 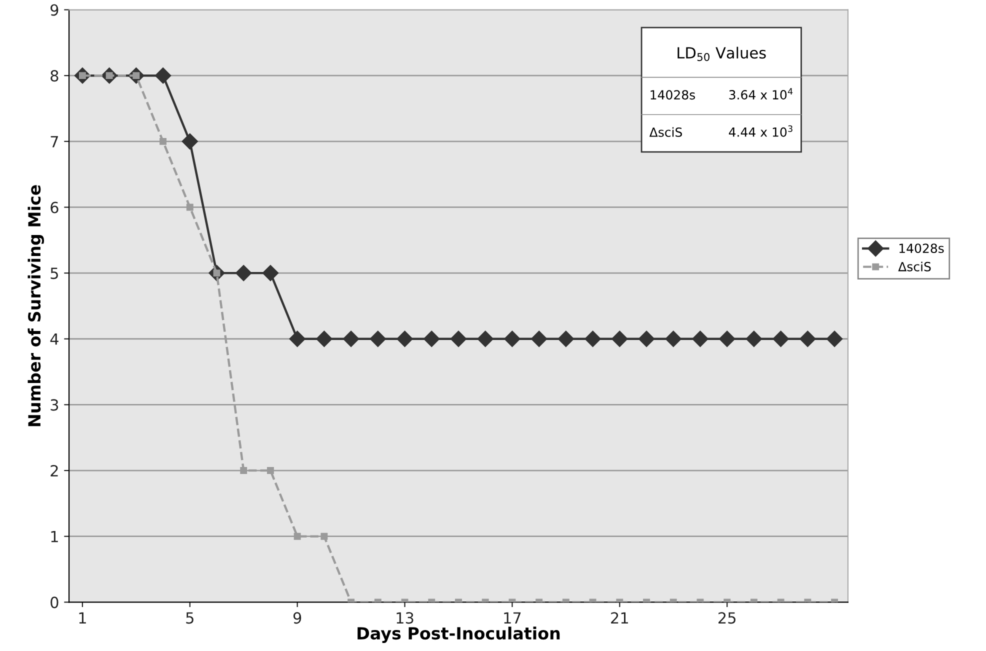 I want to click on x-tick-label: 17, so click(x=512, y=618).